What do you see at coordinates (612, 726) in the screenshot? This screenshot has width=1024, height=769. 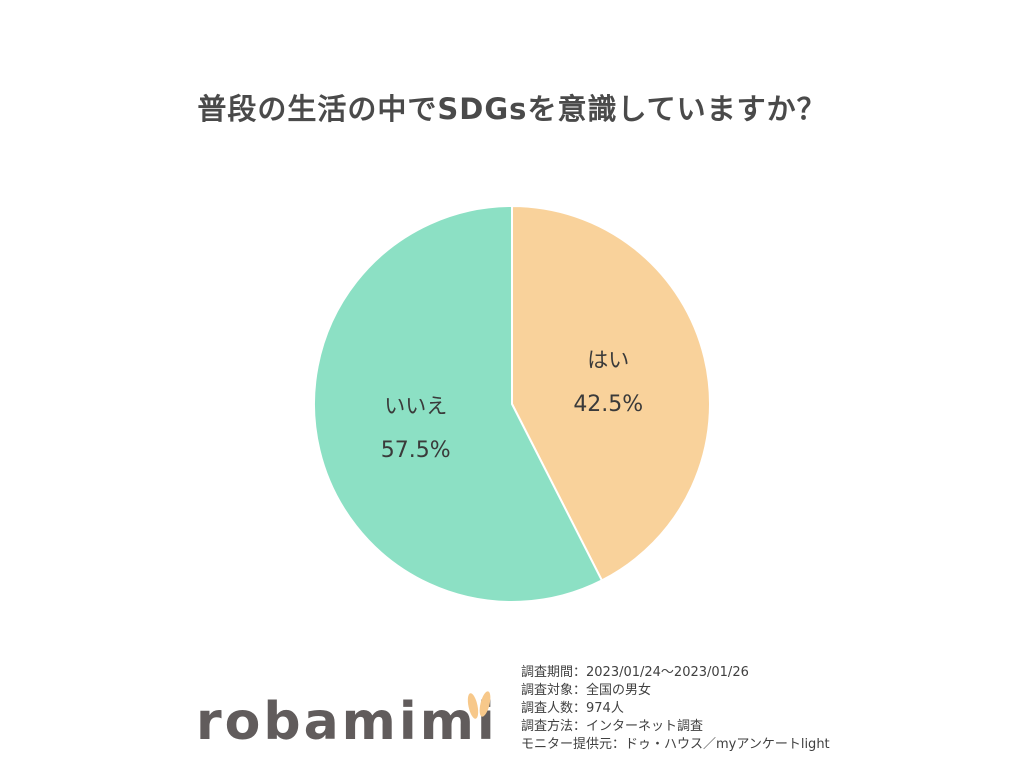 I see `survey-method: 調査方法：インターネット調査` at bounding box center [612, 726].